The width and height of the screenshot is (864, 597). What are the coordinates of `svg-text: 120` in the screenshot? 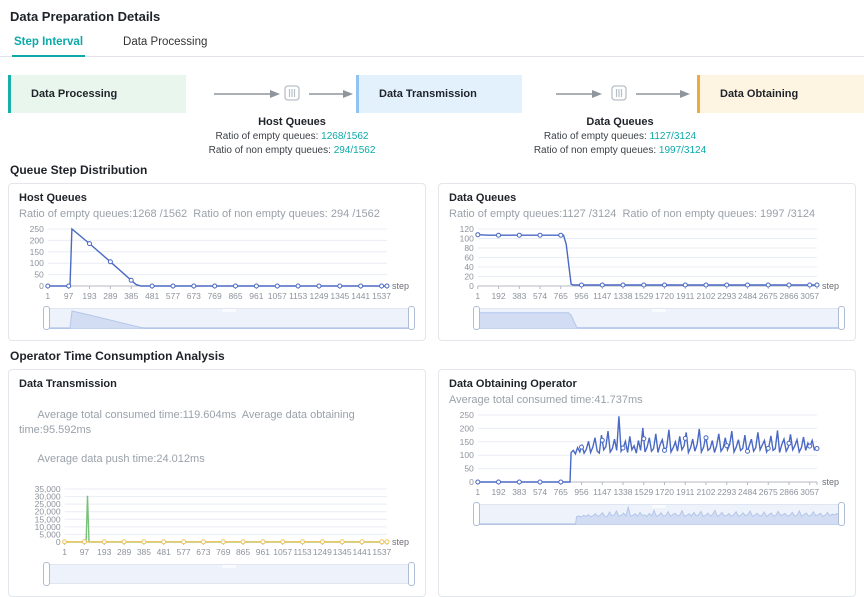 It's located at (467, 229).